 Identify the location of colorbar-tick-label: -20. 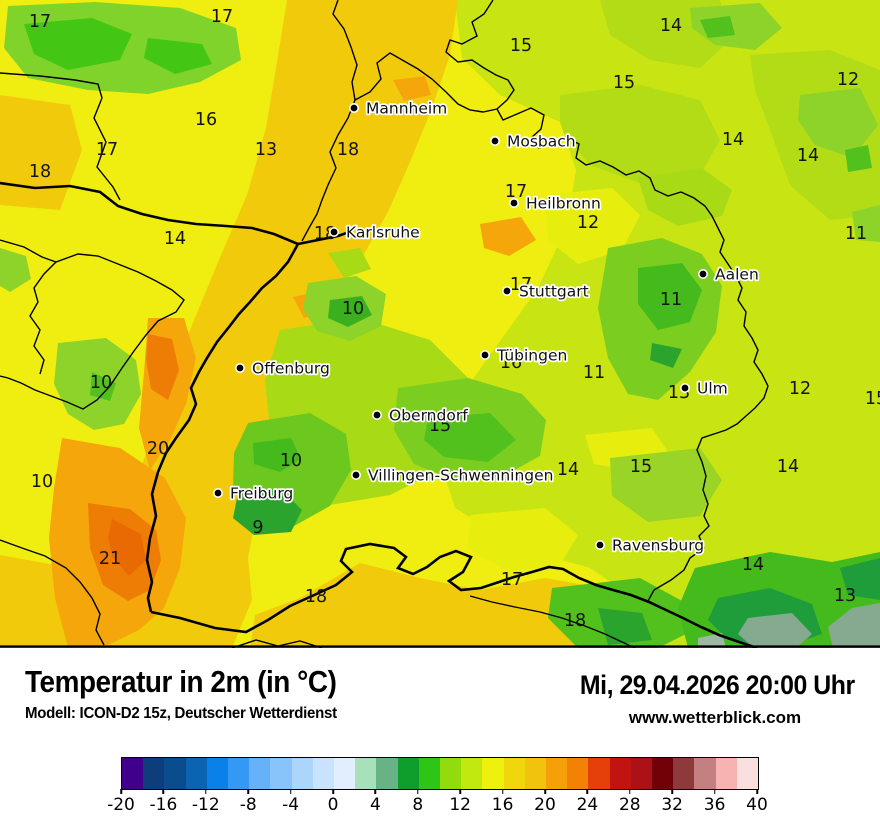
(121, 805).